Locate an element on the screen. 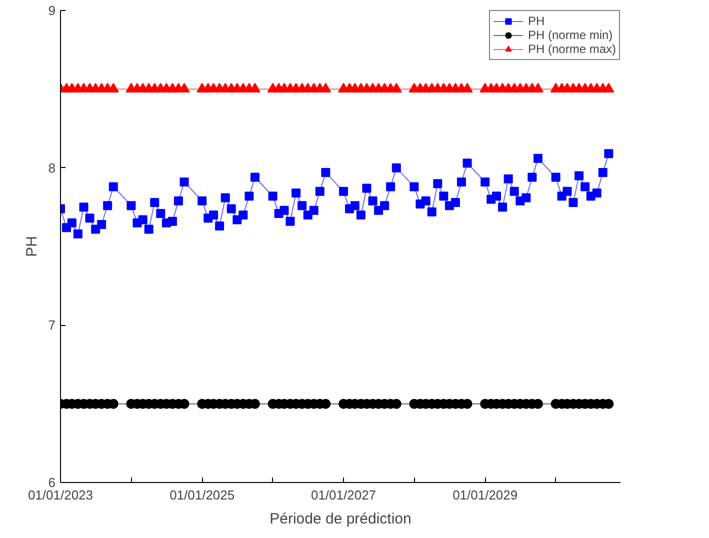  y-axis-title: PH is located at coordinates (31, 246).